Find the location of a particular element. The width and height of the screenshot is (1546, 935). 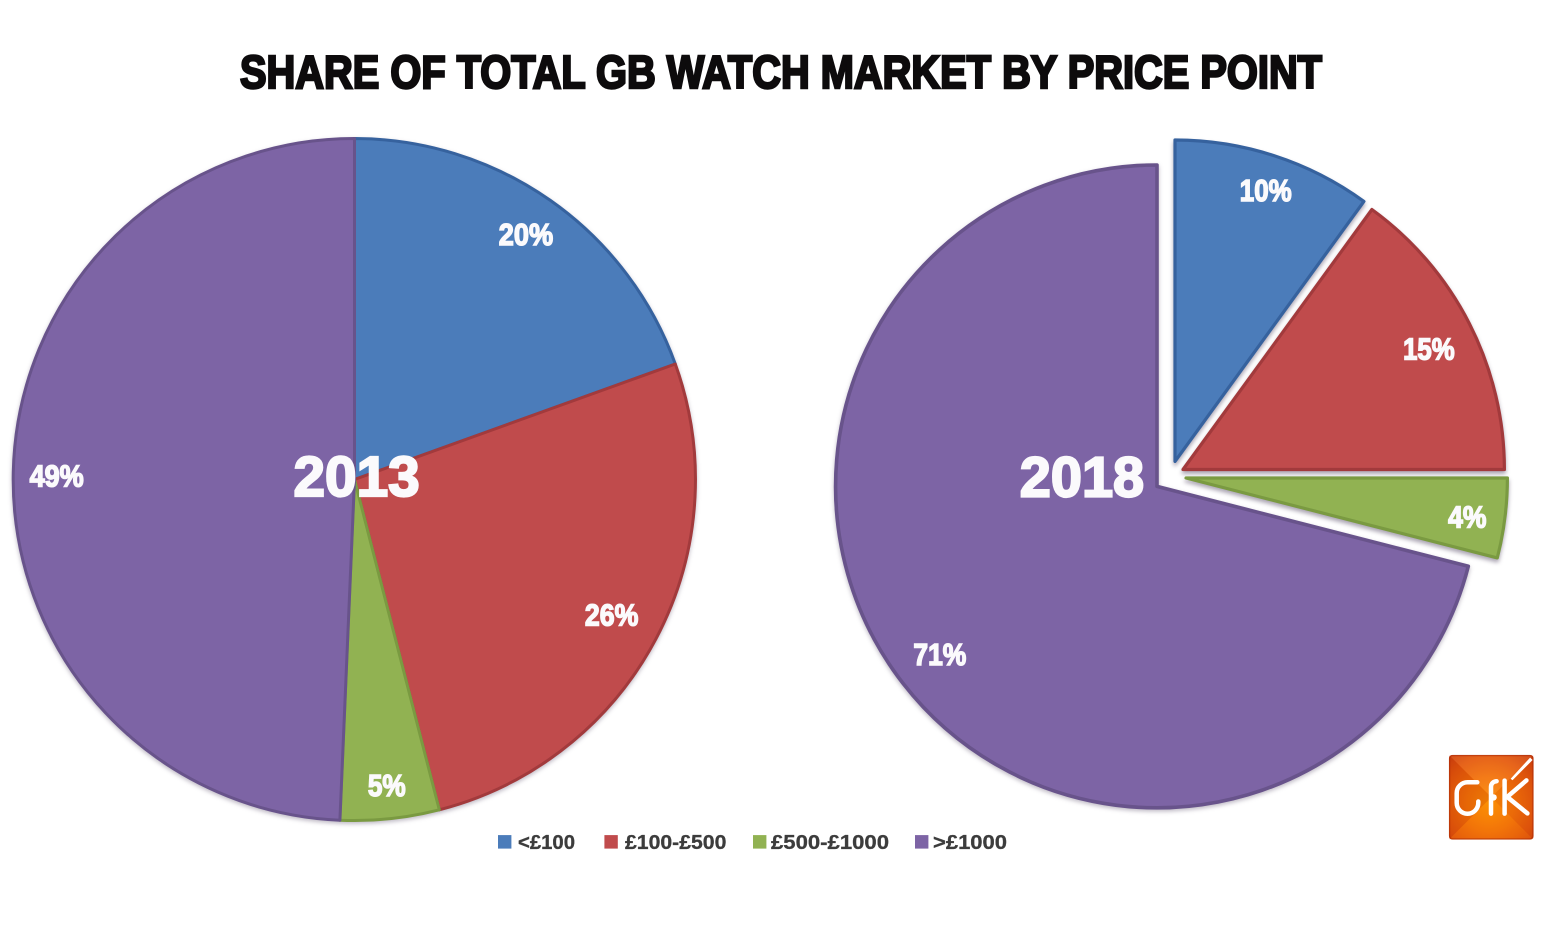

svg-text: 49% is located at coordinates (57, 476).